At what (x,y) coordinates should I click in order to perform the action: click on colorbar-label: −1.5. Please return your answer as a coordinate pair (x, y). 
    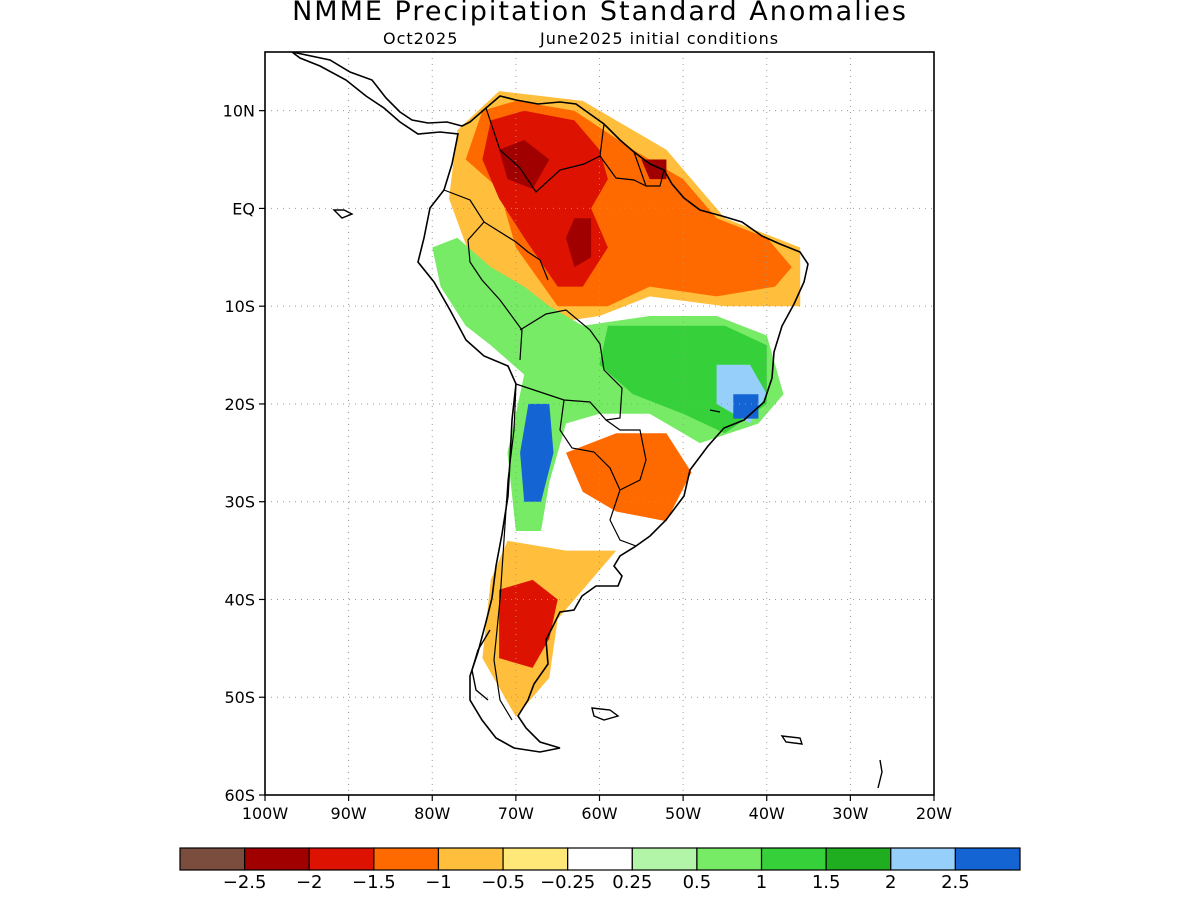
    Looking at the image, I should click on (374, 882).